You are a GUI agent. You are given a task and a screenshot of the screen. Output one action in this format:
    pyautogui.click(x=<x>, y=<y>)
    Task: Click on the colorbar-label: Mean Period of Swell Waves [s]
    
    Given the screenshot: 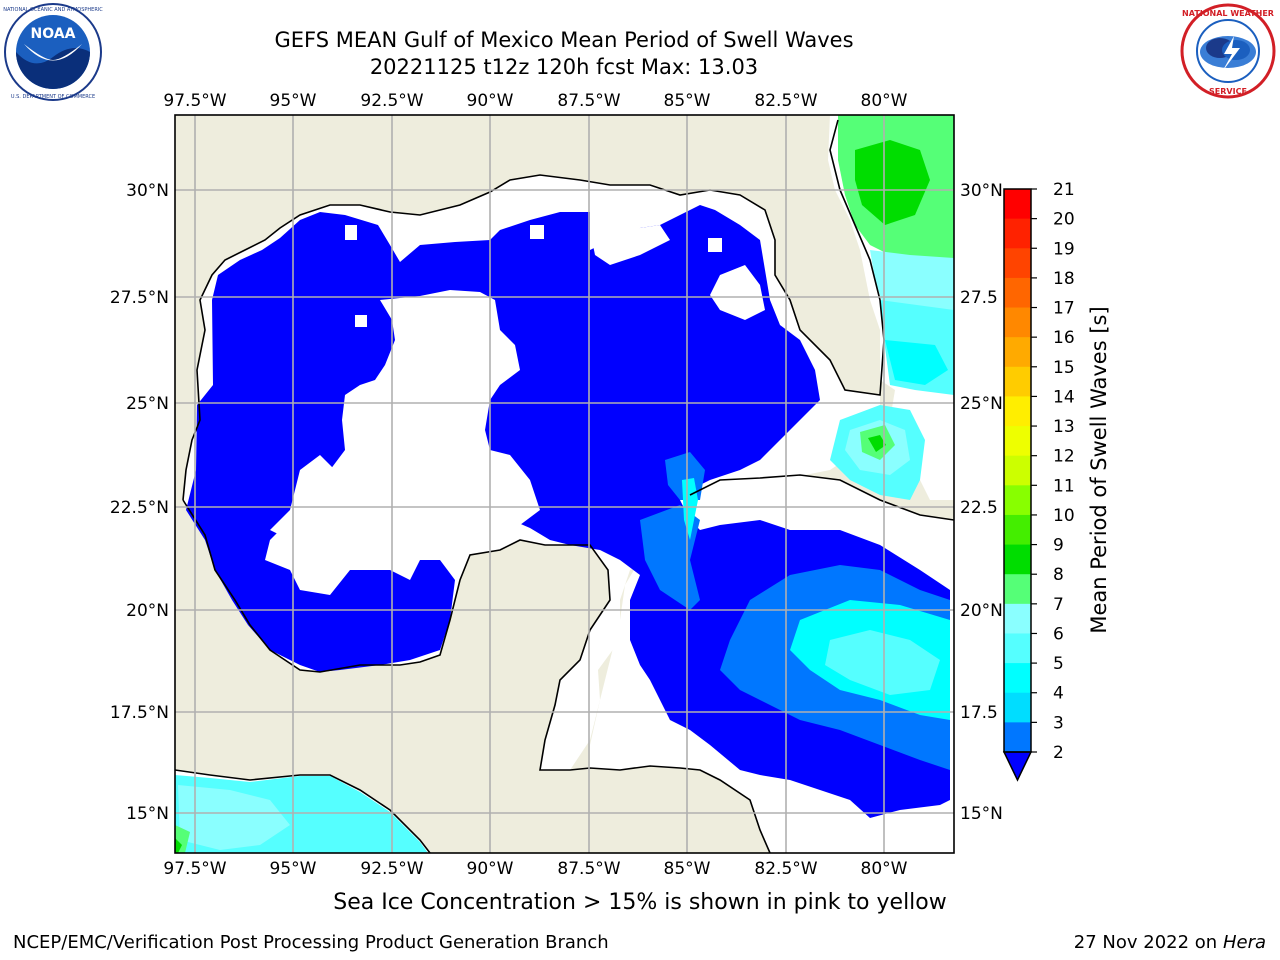 What is the action you would take?
    pyautogui.click(x=1099, y=469)
    